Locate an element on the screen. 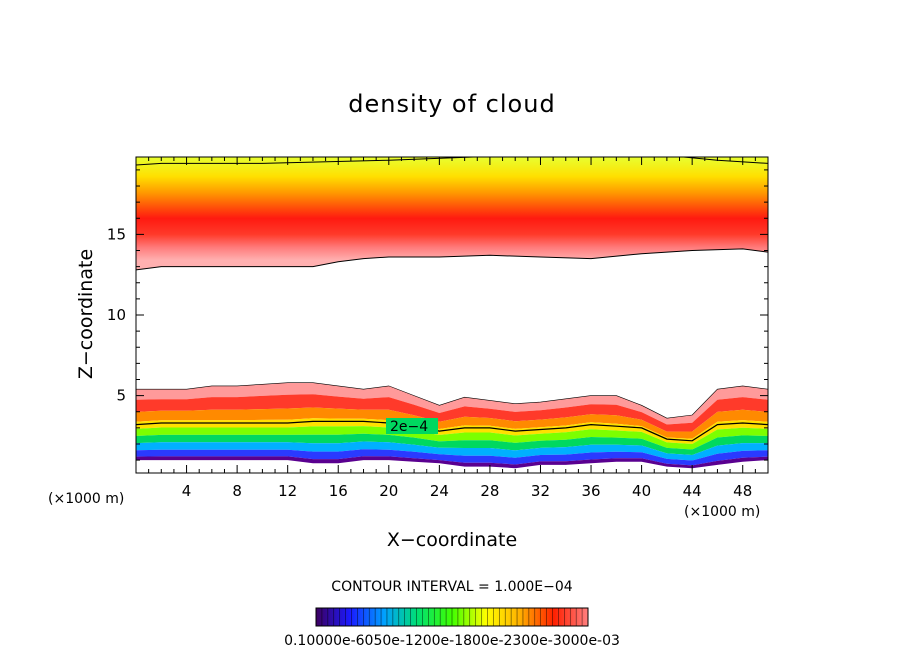 The height and width of the screenshot is (654, 904). x-tick-label: 4 is located at coordinates (187, 491).